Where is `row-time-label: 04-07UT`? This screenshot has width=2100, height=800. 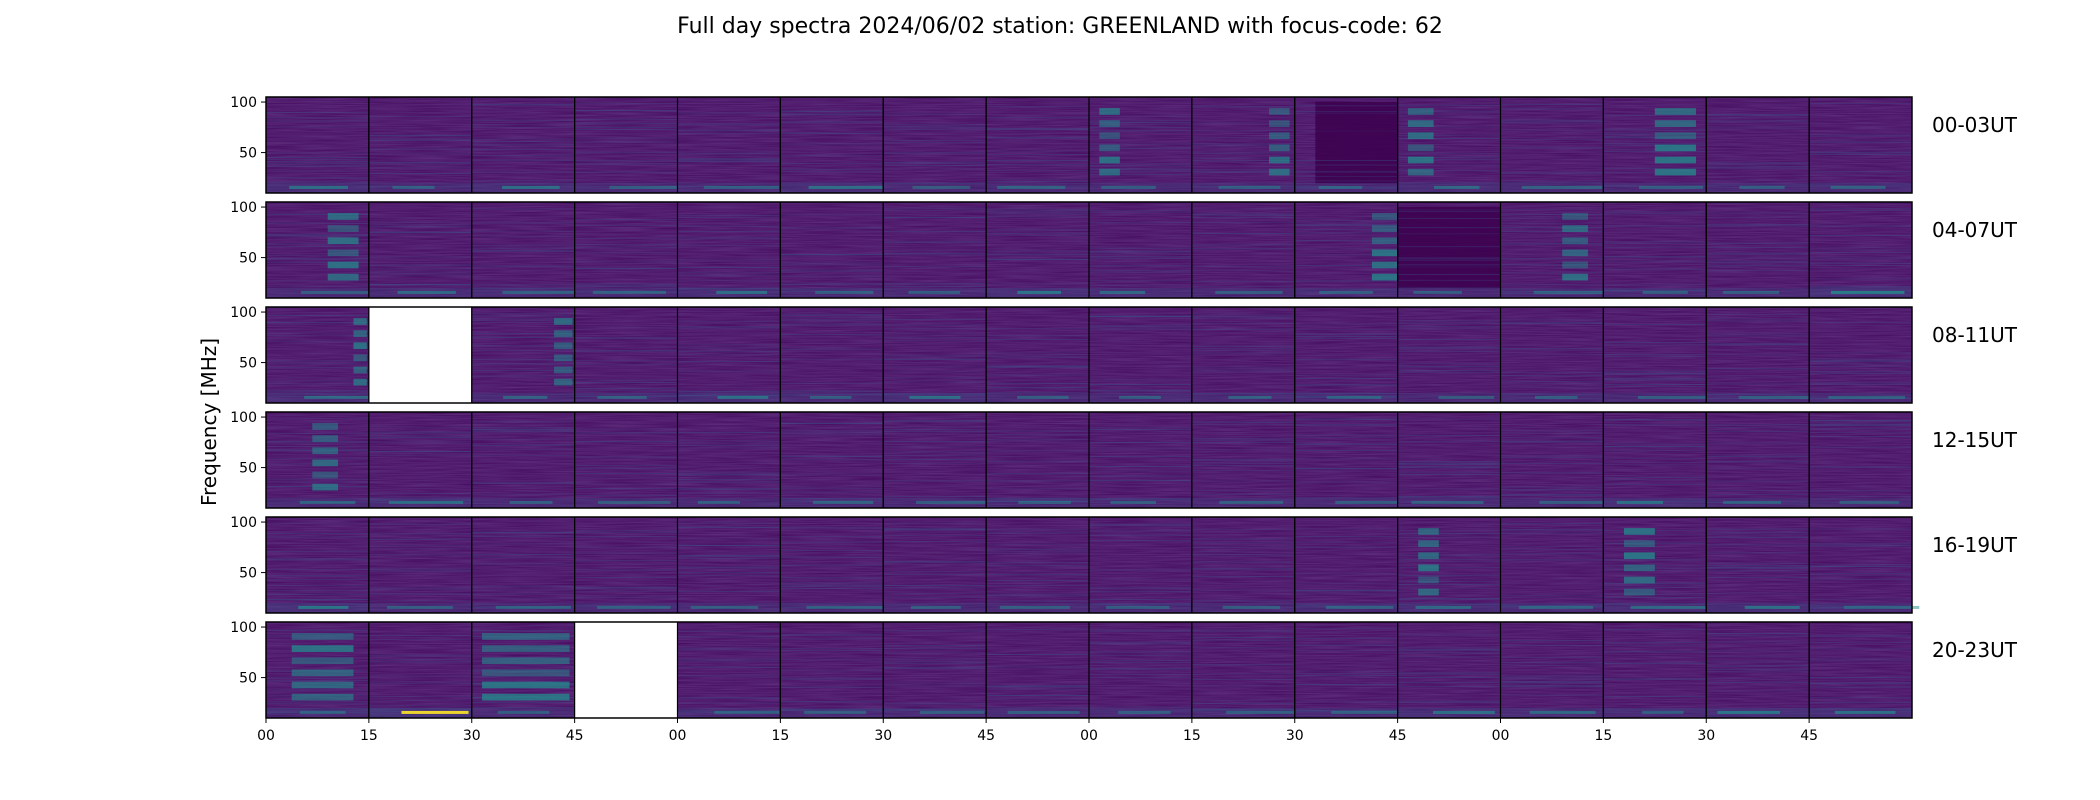
row-time-label: 04-07UT is located at coordinates (1975, 230).